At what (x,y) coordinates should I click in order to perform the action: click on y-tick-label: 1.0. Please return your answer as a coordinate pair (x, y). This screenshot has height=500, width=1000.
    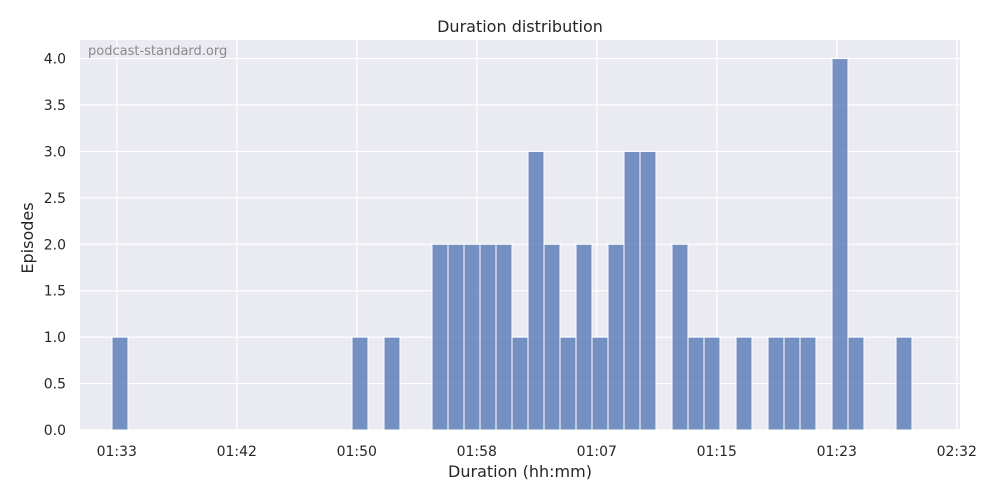
    Looking at the image, I should click on (55, 338).